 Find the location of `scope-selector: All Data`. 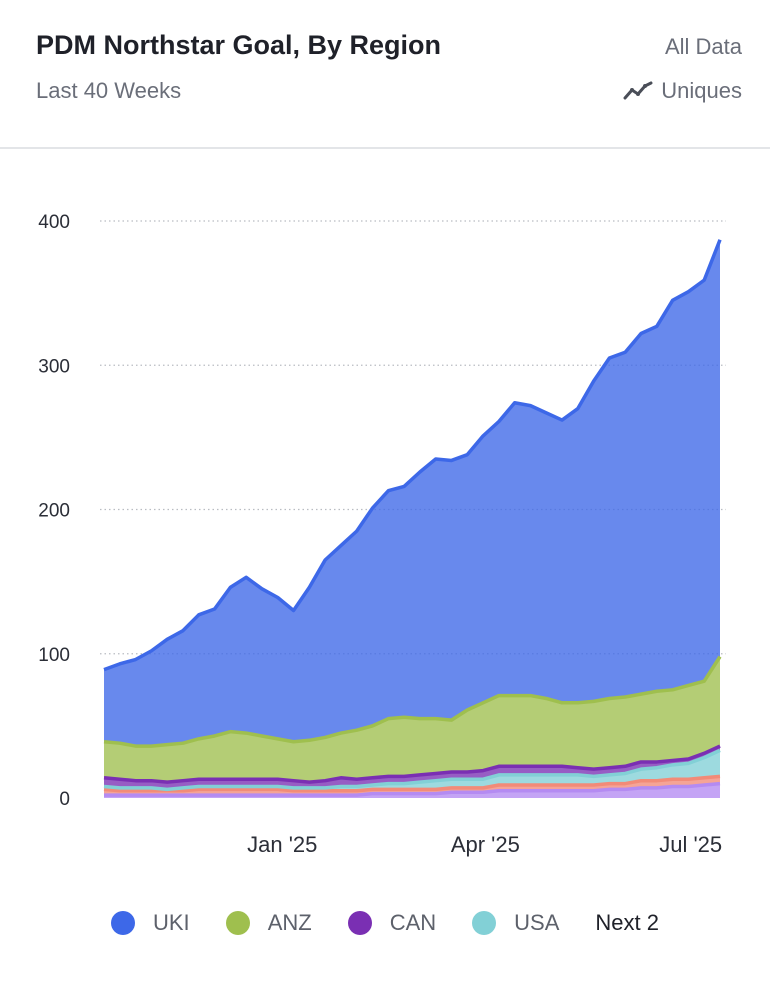

scope-selector: All Data is located at coordinates (703, 46).